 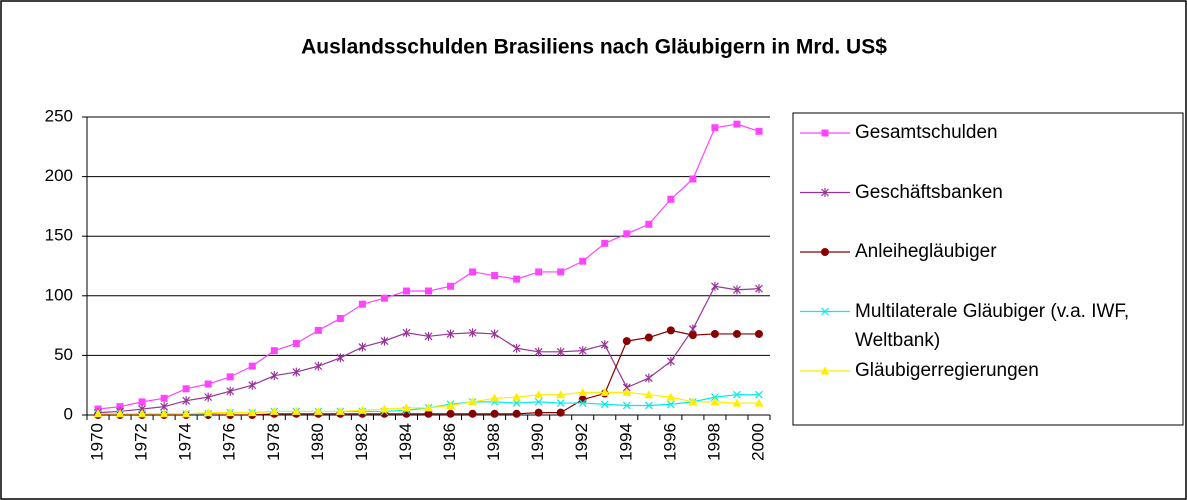 What do you see at coordinates (97, 442) in the screenshot?
I see `x-tick-label: 1970` at bounding box center [97, 442].